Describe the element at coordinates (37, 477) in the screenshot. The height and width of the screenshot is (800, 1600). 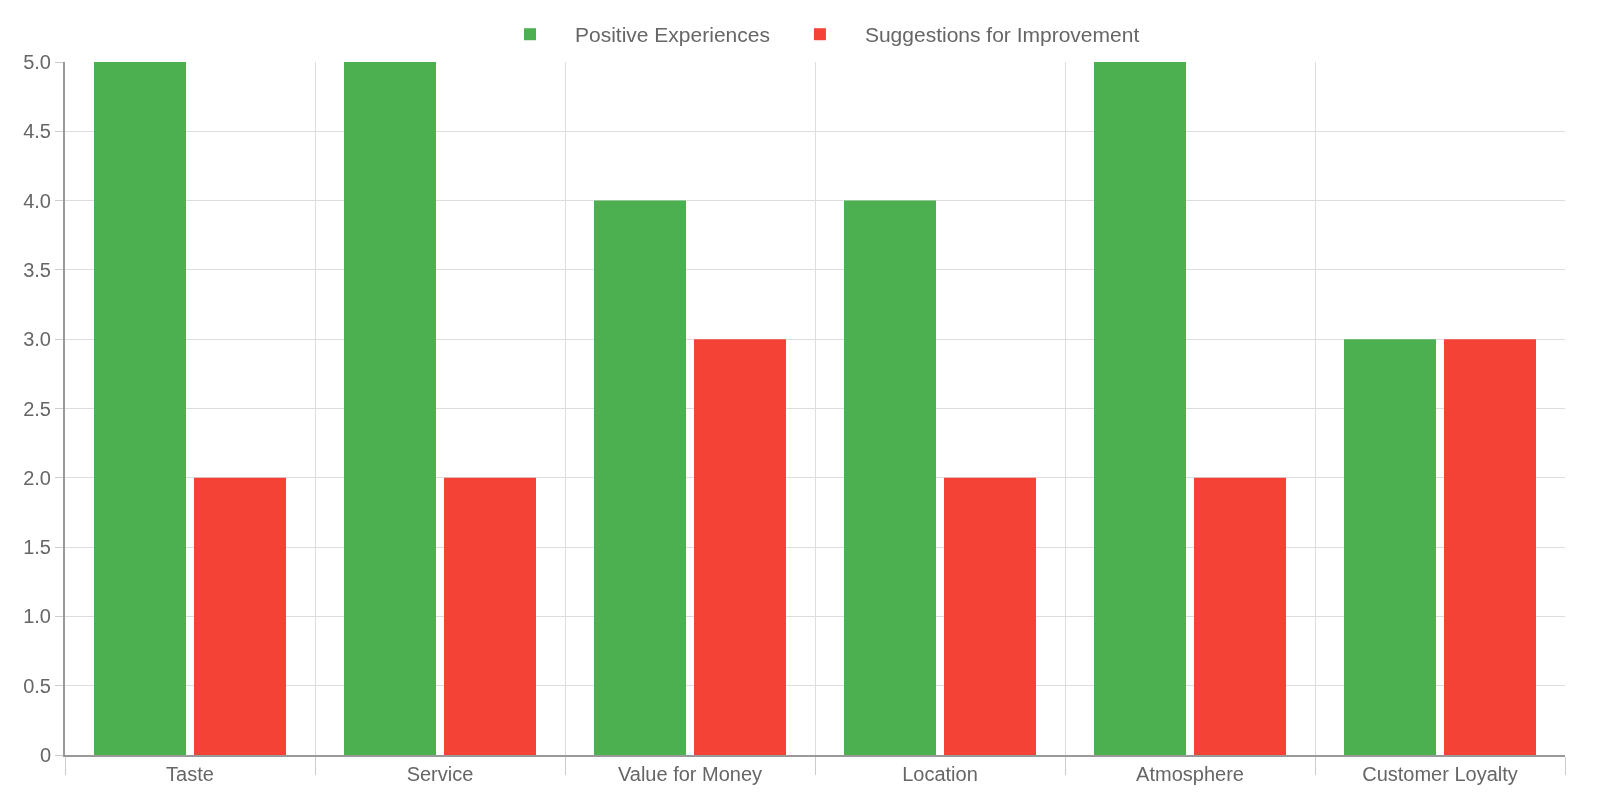
I see `y-tick-label: 2.0` at that location.